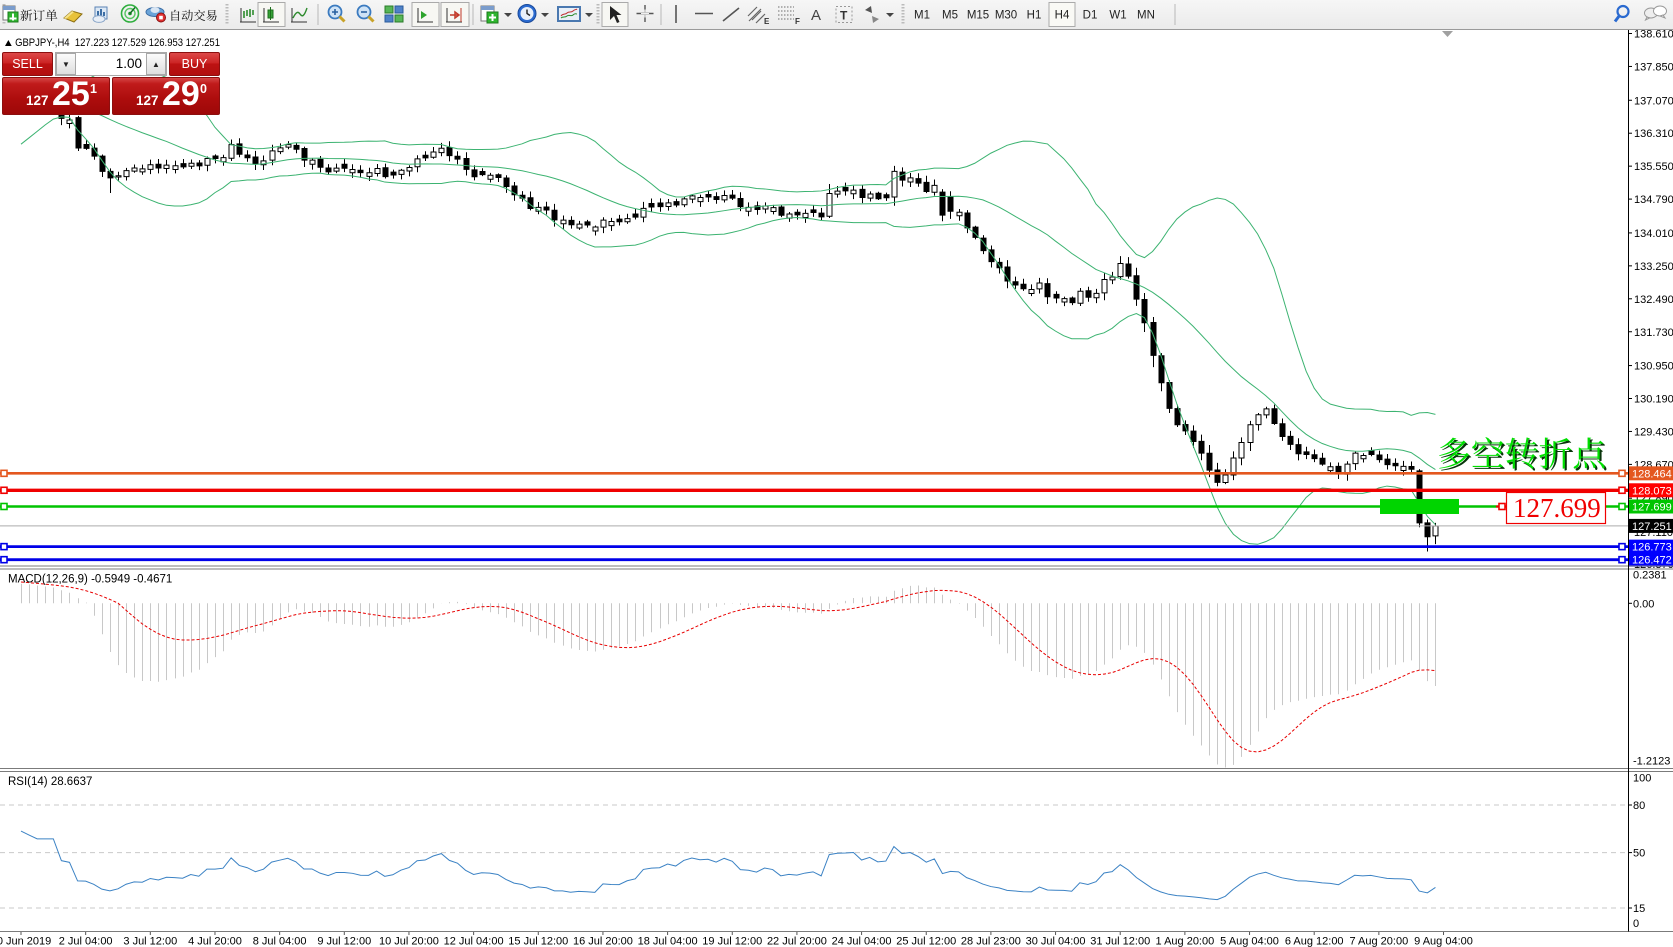  What do you see at coordinates (1034, 16) in the screenshot?
I see `svg-text: H1` at bounding box center [1034, 16].